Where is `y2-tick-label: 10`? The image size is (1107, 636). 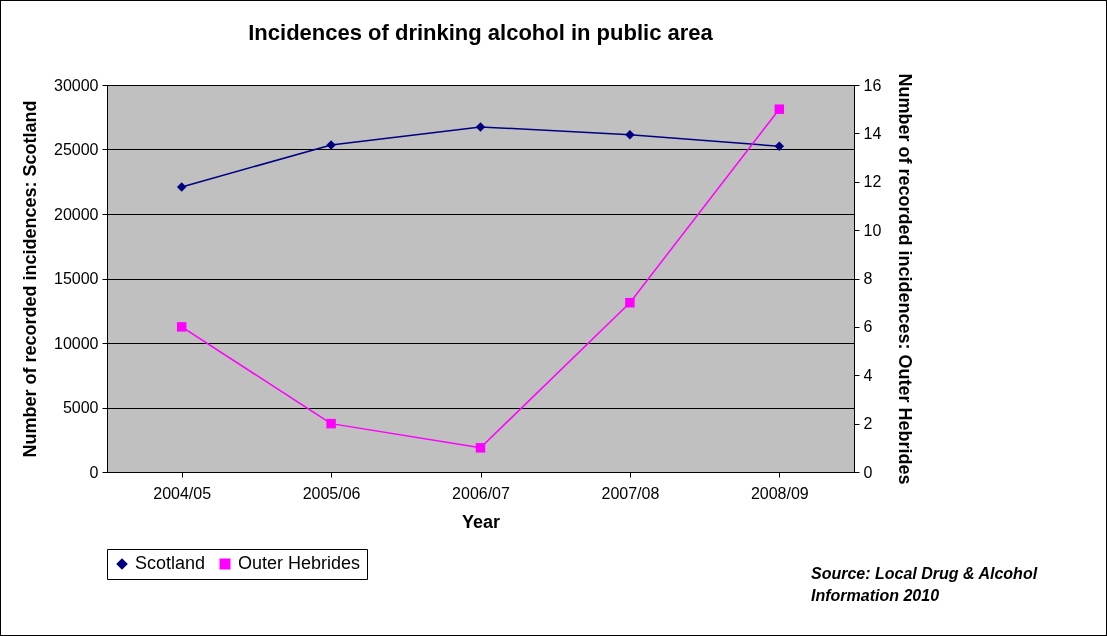
y2-tick-label: 10 is located at coordinates (872, 230).